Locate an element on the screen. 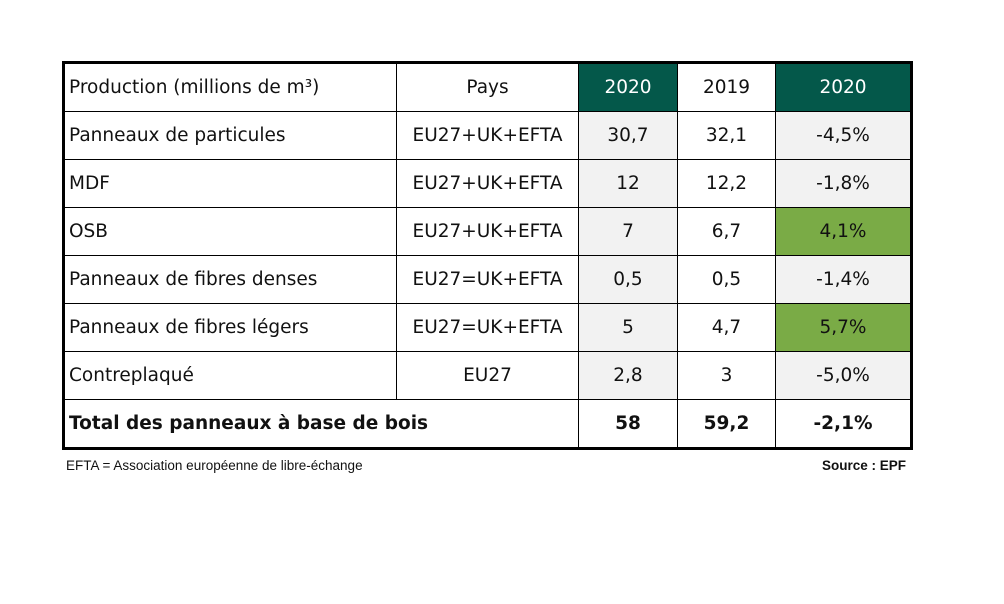  country-cell: EU27 is located at coordinates (487, 375).